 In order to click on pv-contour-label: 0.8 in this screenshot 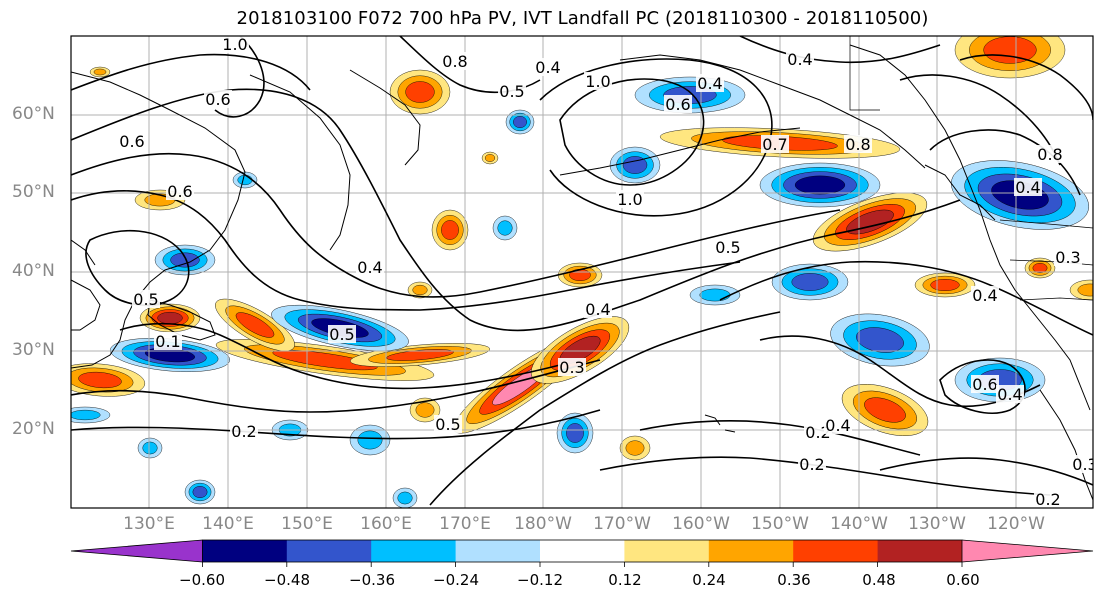, I will do `click(1050, 154)`.